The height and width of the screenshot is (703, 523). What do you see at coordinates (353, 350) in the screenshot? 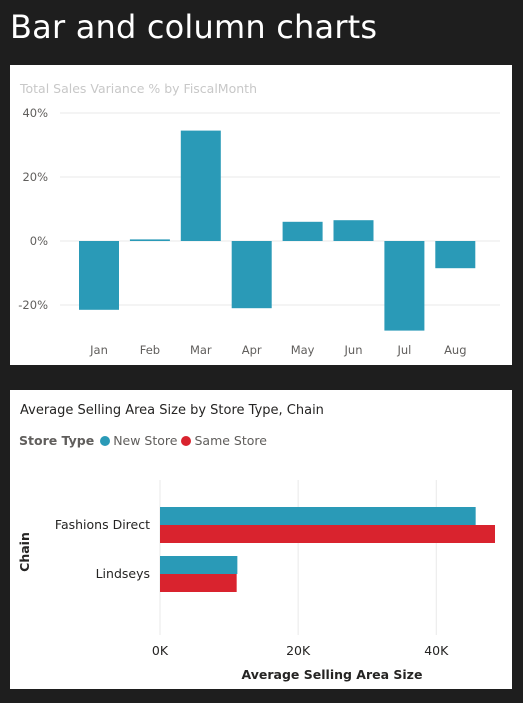
I see `x-tick-label: Jun` at bounding box center [353, 350].